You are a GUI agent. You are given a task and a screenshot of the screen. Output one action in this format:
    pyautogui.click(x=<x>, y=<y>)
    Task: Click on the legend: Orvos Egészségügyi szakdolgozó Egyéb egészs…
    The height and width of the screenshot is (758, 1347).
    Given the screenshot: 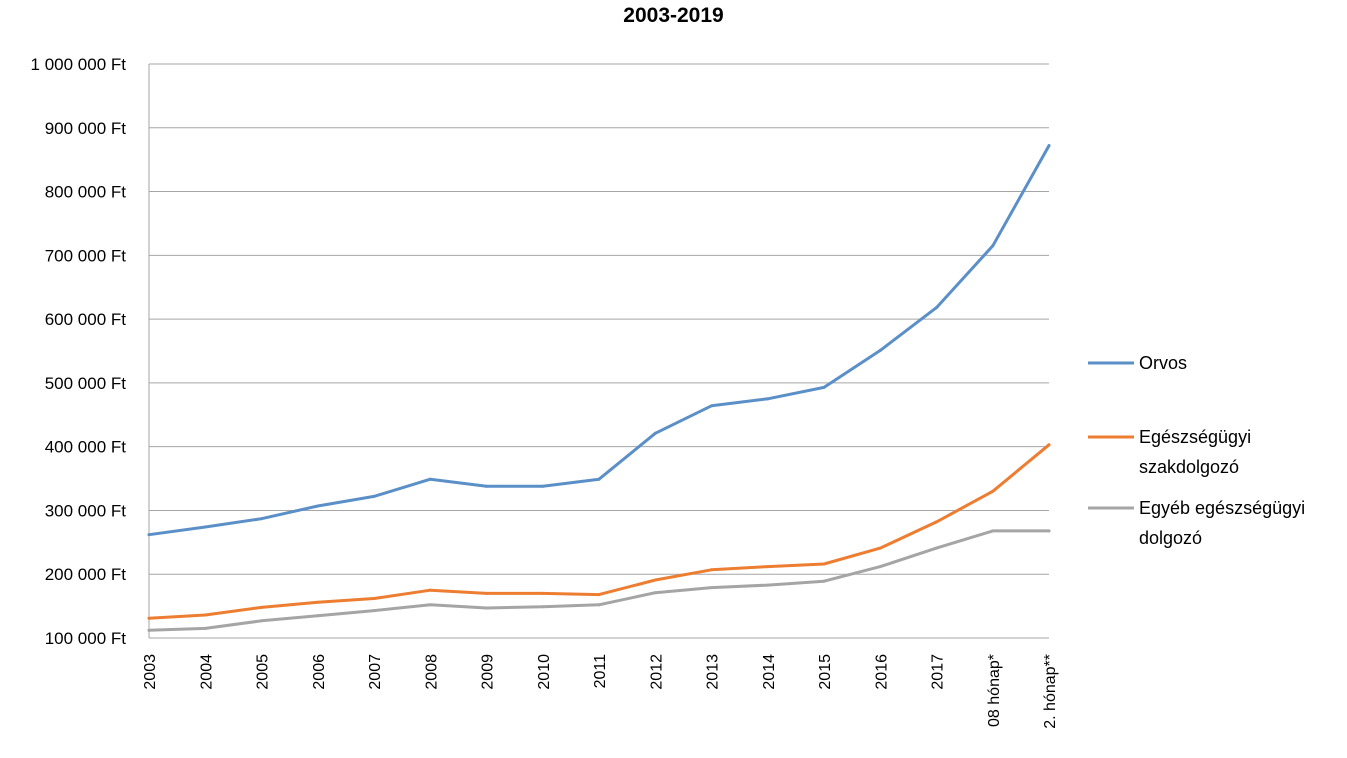 What is the action you would take?
    pyautogui.click(x=1196, y=450)
    